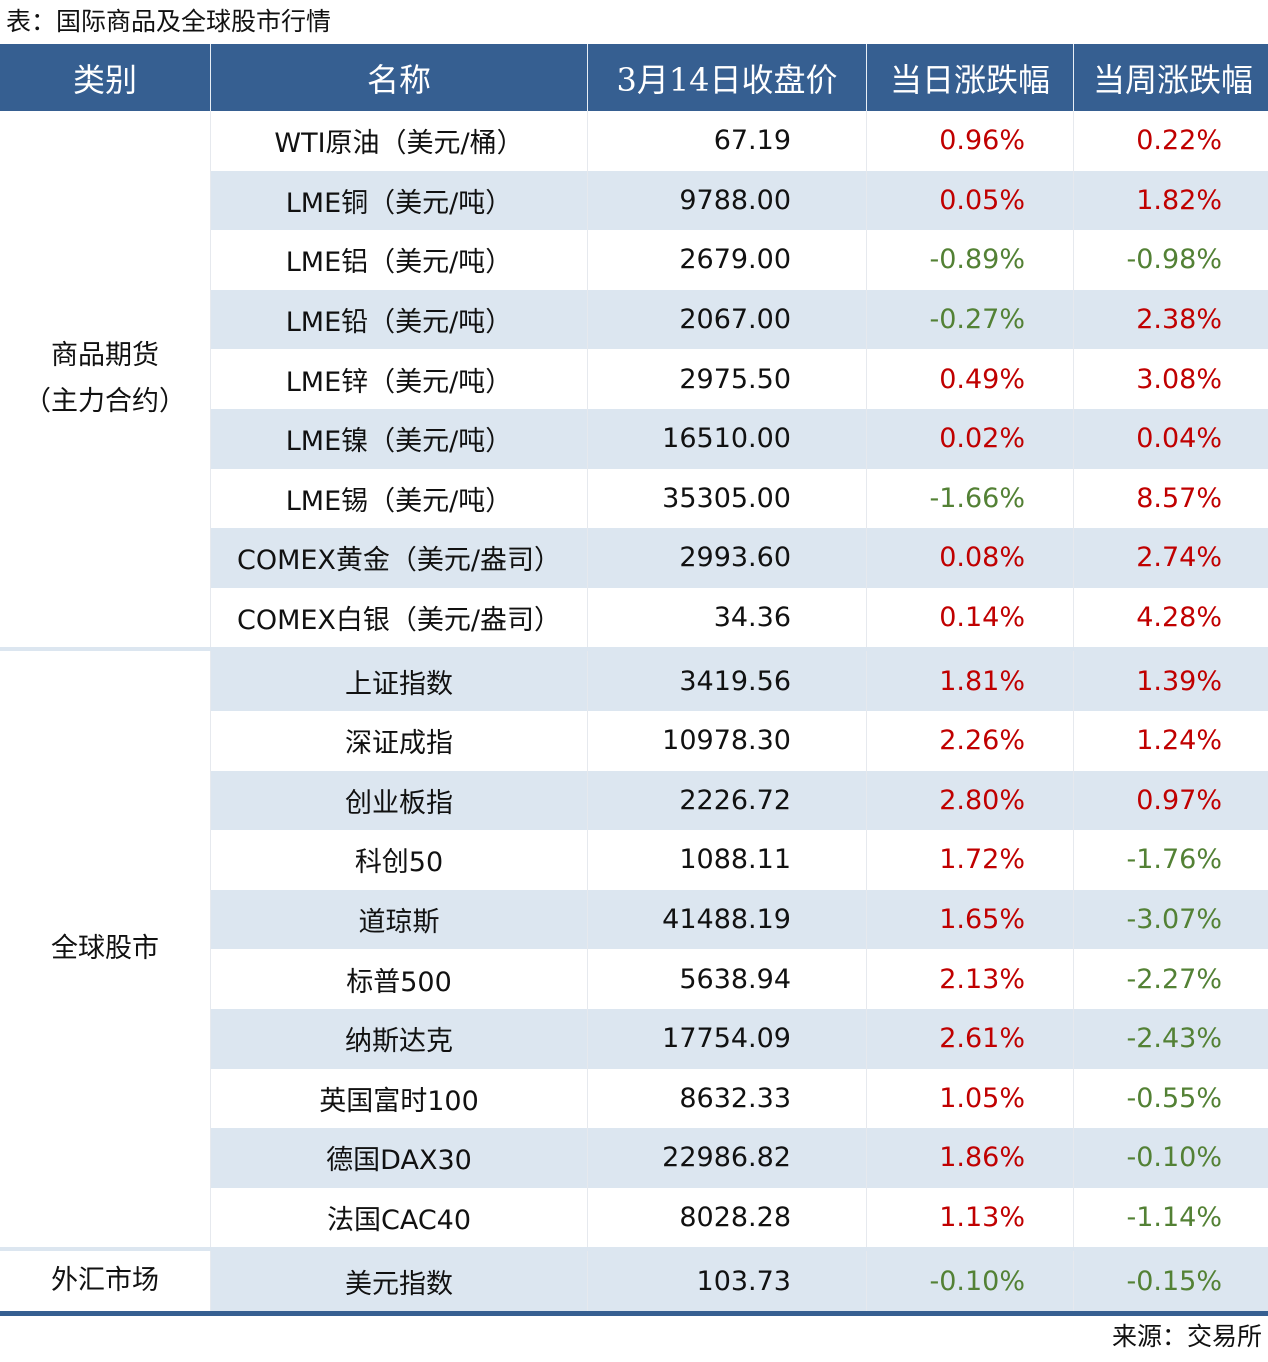 This screenshot has width=1268, height=1362. Describe the element at coordinates (727, 200) in the screenshot. I see `close-cell: 9788.00` at that location.